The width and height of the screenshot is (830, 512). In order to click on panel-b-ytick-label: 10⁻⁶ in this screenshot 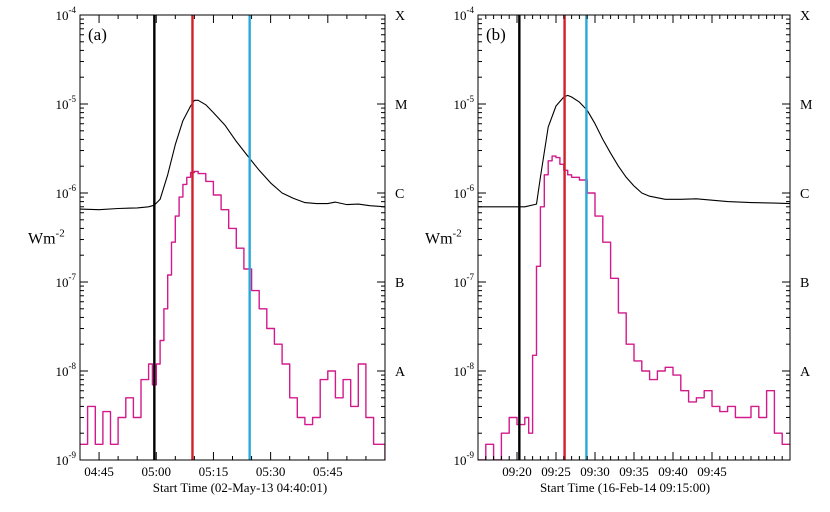, I will do `click(464, 192)`.